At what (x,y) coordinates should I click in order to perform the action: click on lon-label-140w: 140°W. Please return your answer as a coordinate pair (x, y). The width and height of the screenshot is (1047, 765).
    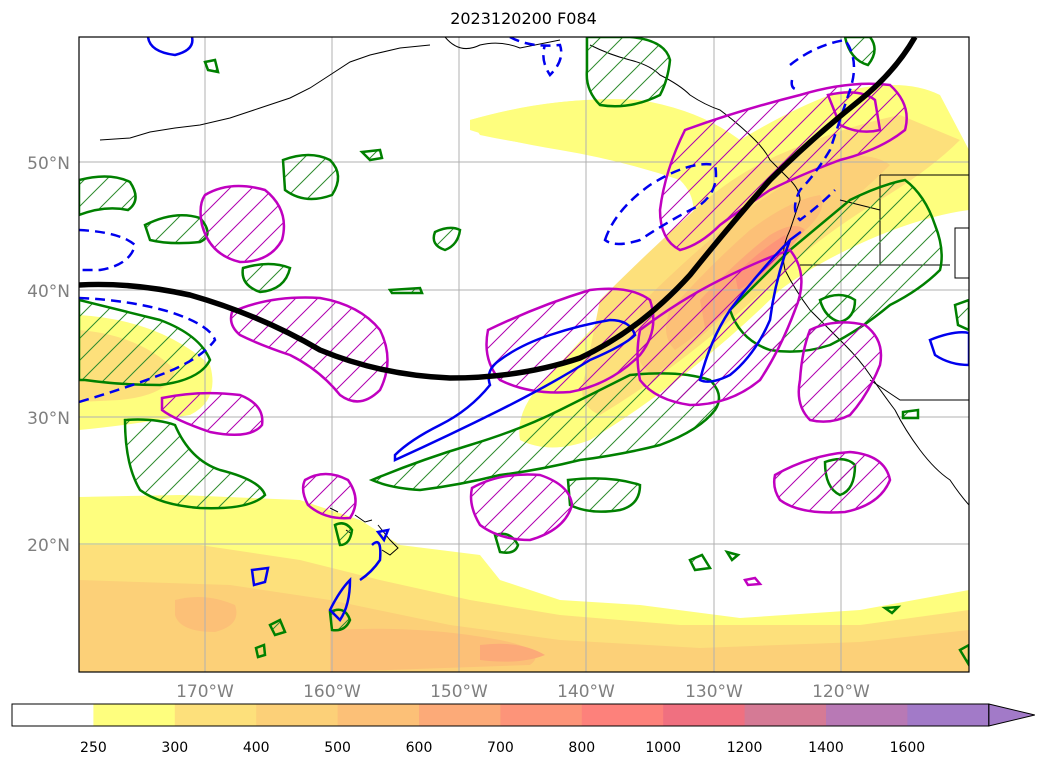
    Looking at the image, I should click on (586, 692).